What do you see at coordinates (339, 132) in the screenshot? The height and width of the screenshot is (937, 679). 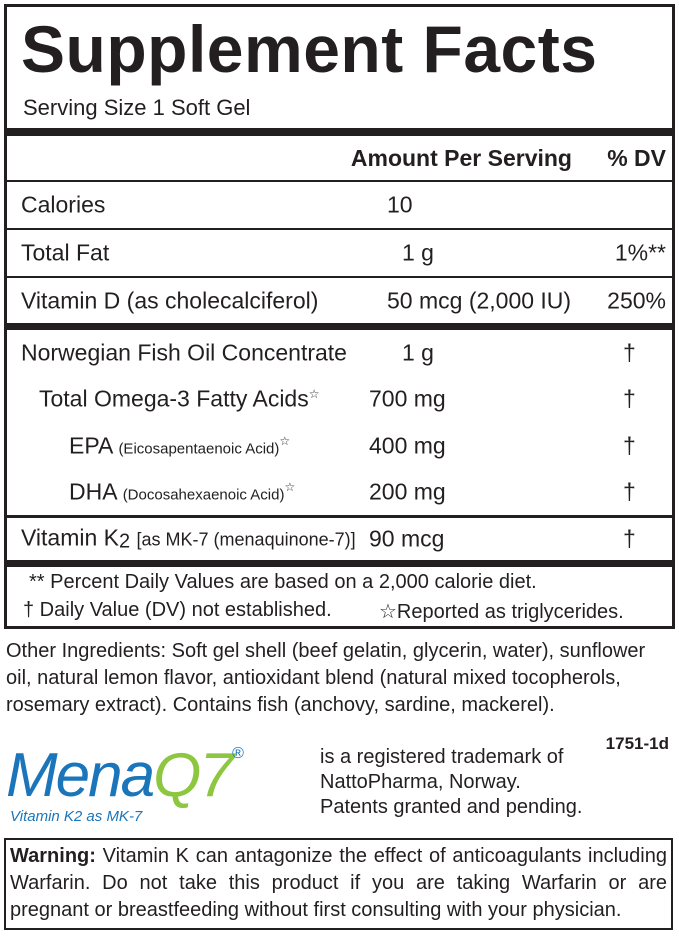 I see `thick-rule` at bounding box center [339, 132].